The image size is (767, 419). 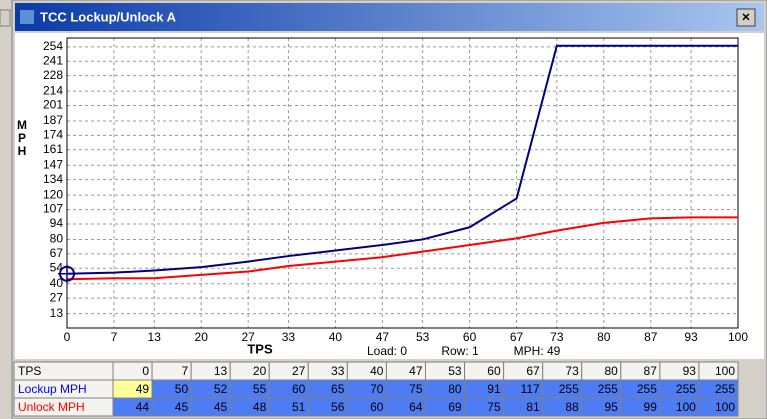 What do you see at coordinates (143, 389) in the screenshot?
I see `table-cell-value: 49` at bounding box center [143, 389].